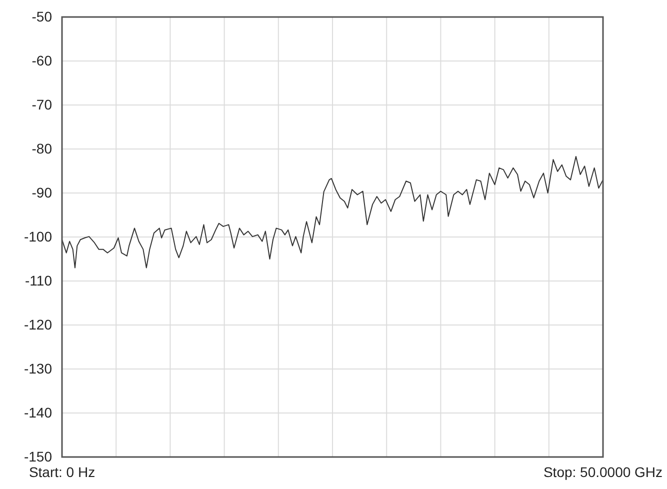 The width and height of the screenshot is (667, 489). Describe the element at coordinates (38, 236) in the screenshot. I see `y-tick-label: -100` at that location.